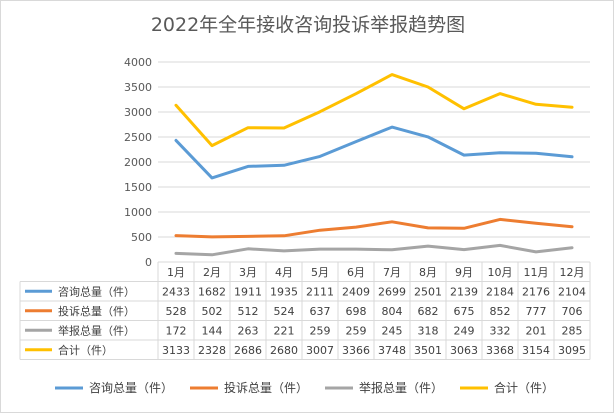  Describe the element at coordinates (248, 291) in the screenshot. I see `table-cell-value: 1911` at that location.